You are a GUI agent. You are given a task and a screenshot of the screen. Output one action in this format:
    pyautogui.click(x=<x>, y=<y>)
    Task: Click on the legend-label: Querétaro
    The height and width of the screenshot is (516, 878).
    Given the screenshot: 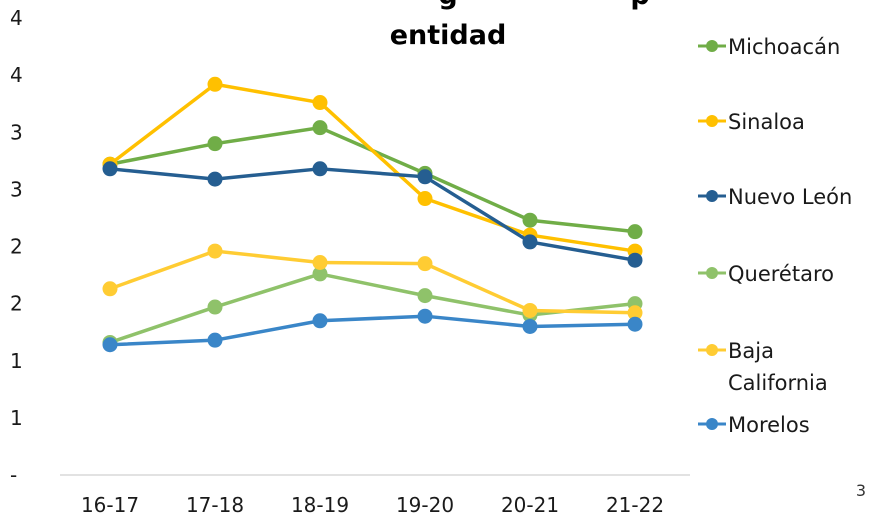 What is the action you would take?
    pyautogui.click(x=781, y=274)
    